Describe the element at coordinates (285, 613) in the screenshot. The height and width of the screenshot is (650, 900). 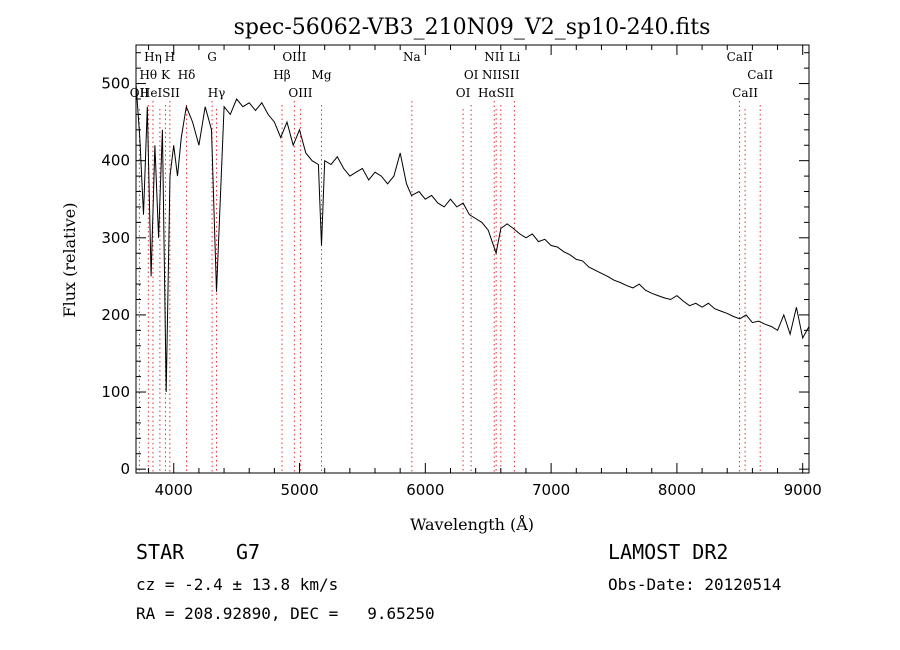
I see `ra-dec-coordinates: RA = 208.92890, DEC = 9.65250` at that location.